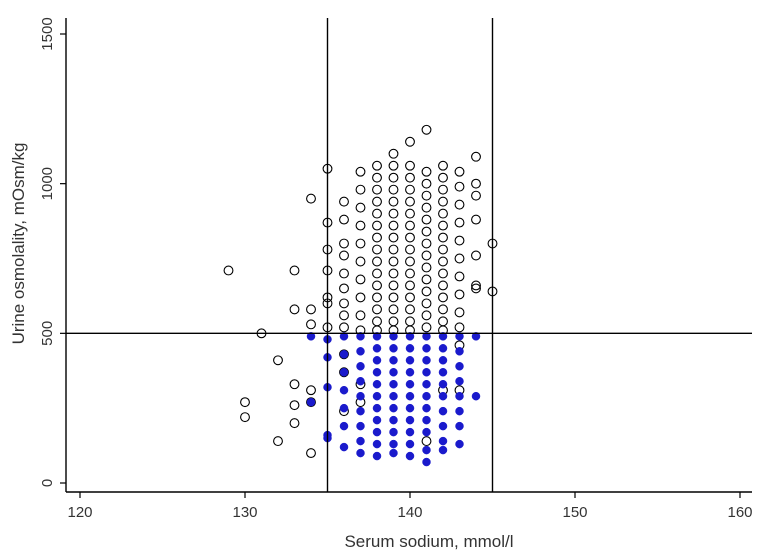  What do you see at coordinates (47, 333) in the screenshot?
I see `y-tick-label: 500` at bounding box center [47, 333].